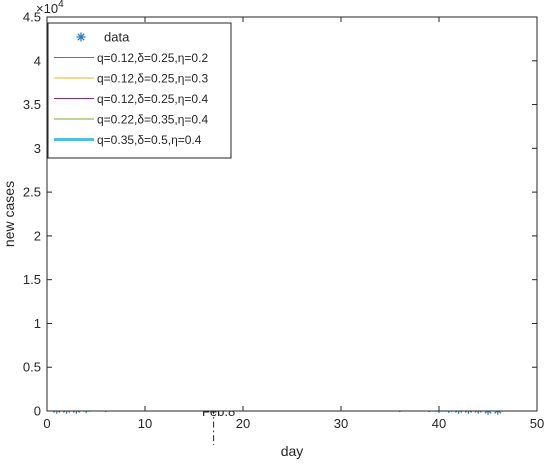 The width and height of the screenshot is (550, 475). I want to click on legend-label: q=0.12,δ=0.25,η=0.3, so click(152, 79).